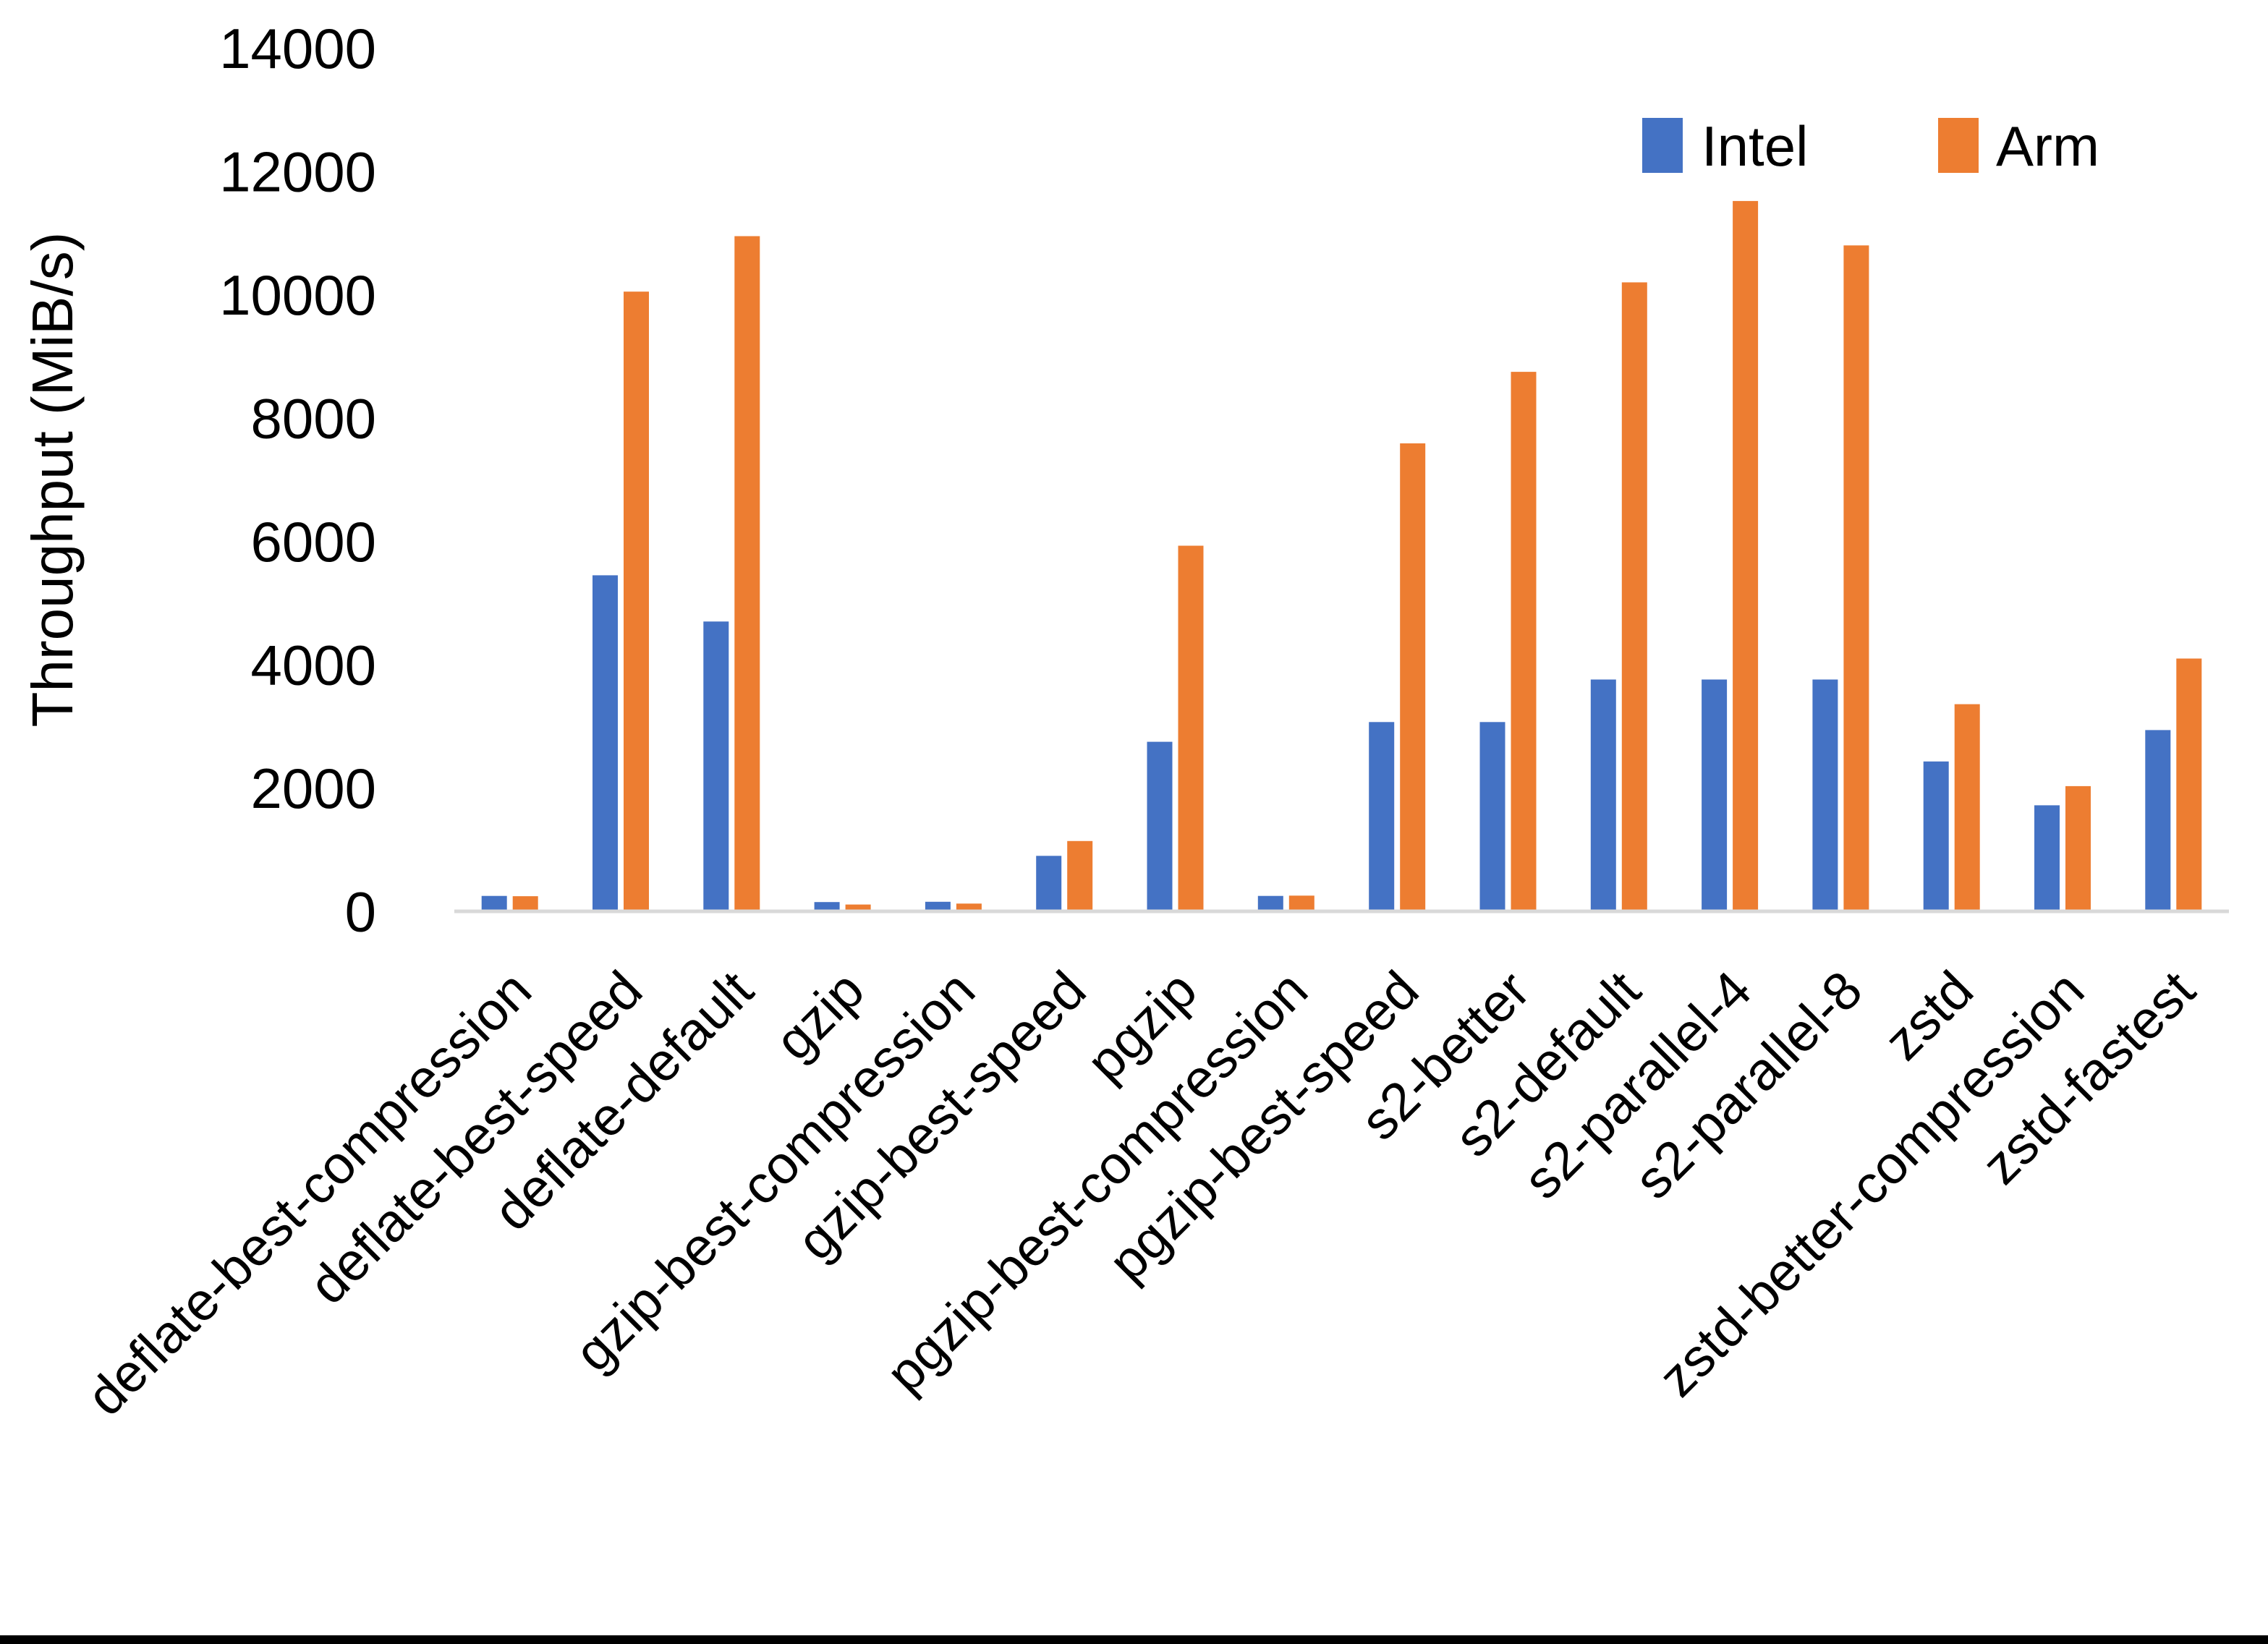 The image size is (2268, 1644). Describe the element at coordinates (1603, 795) in the screenshot. I see `bar-intel-s2-default` at that location.